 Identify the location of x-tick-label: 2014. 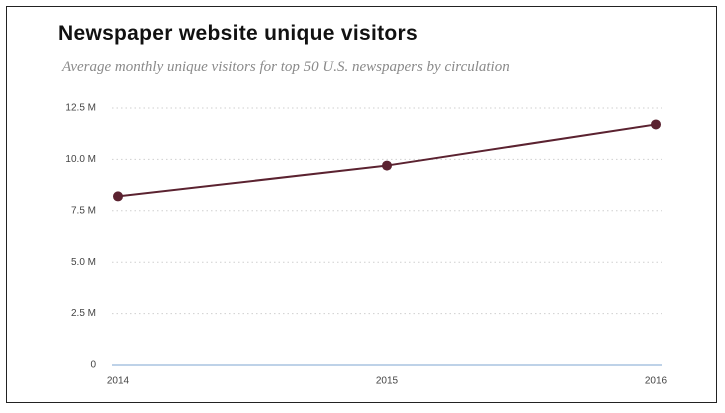
(118, 381).